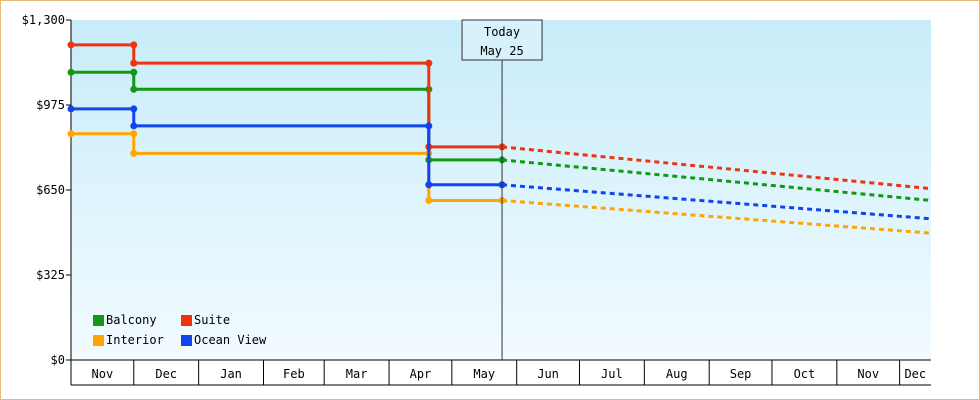  I want to click on y-tick-label: $650, so click(50, 190).